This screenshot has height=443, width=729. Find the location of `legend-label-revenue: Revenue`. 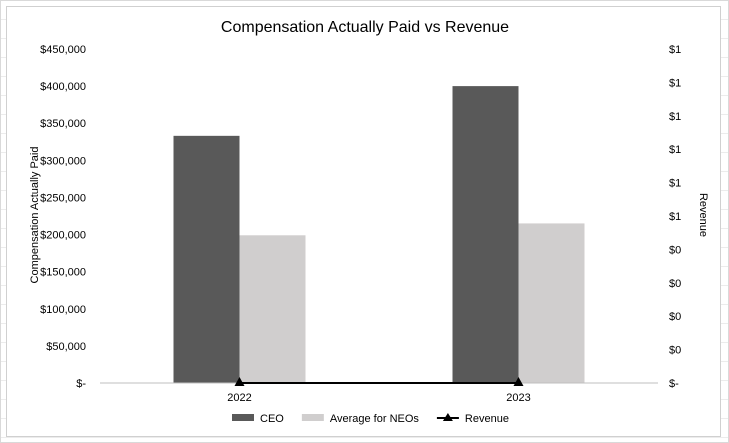

legend-label-revenue: Revenue is located at coordinates (487, 419).